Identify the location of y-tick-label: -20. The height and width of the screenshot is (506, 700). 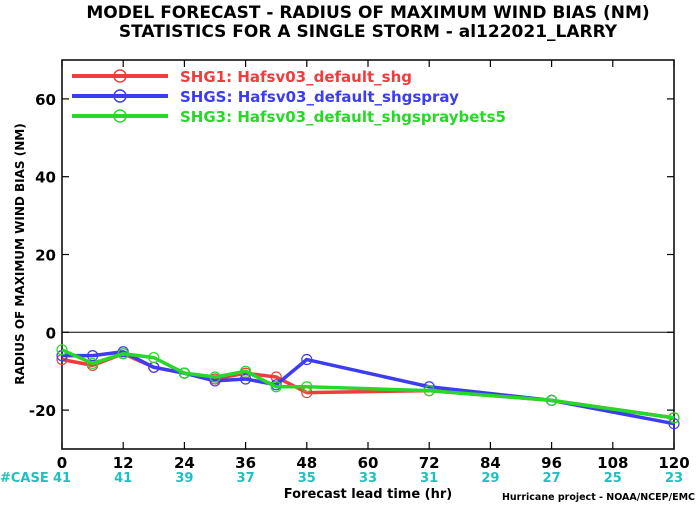
(42, 411).